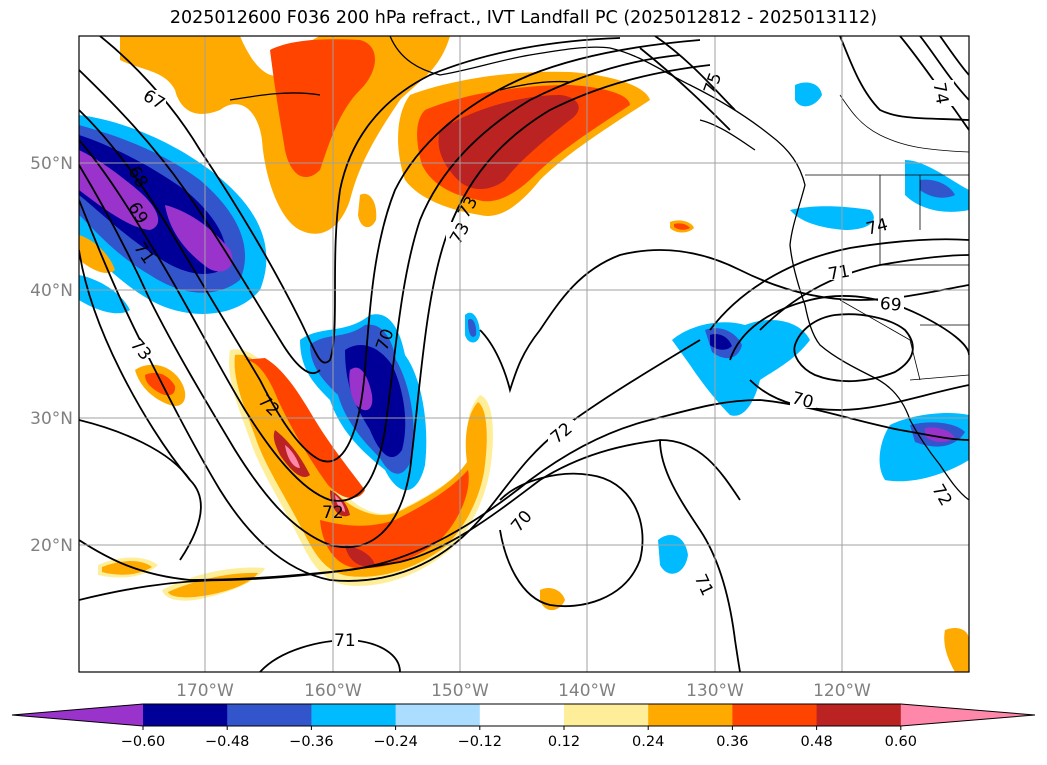 The width and height of the screenshot is (1047, 765). Describe the element at coordinates (77, 715) in the screenshot. I see `colorbar-extend-low` at that location.